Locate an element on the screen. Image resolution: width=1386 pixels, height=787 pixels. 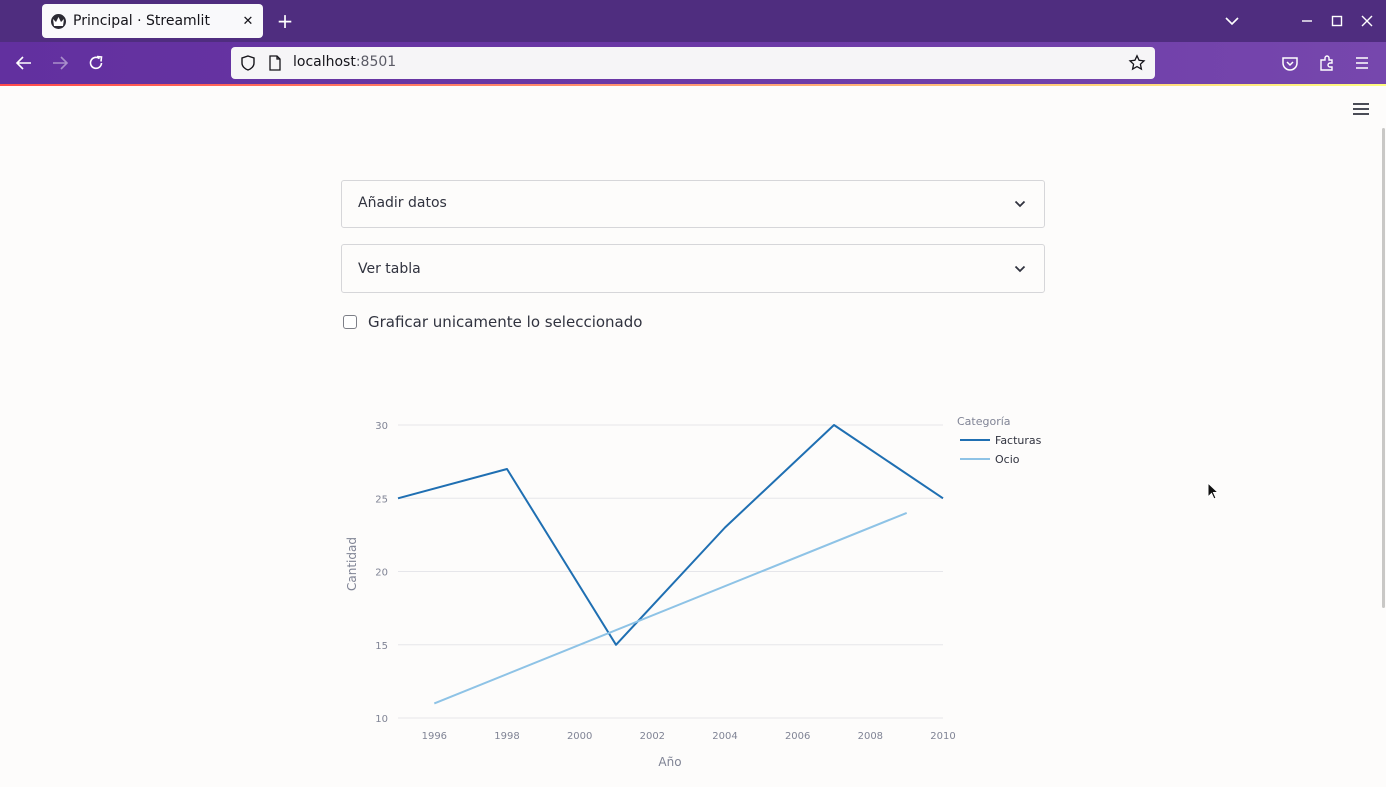
plot-selected-checkbox is located at coordinates (350, 322).